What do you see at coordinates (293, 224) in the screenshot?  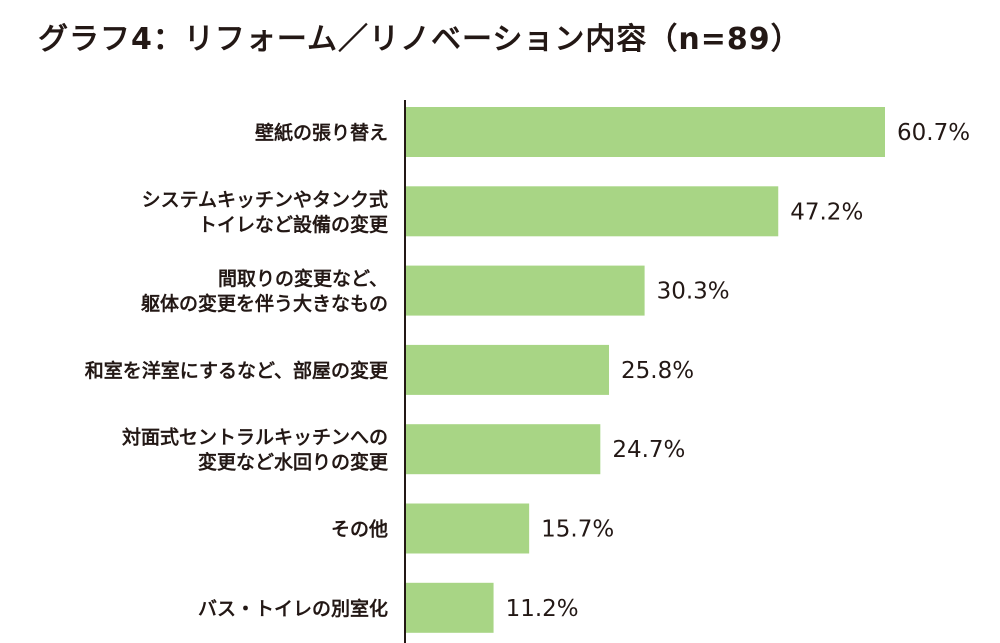 I see `category-label-line: トイレなど設備の変更` at bounding box center [293, 224].